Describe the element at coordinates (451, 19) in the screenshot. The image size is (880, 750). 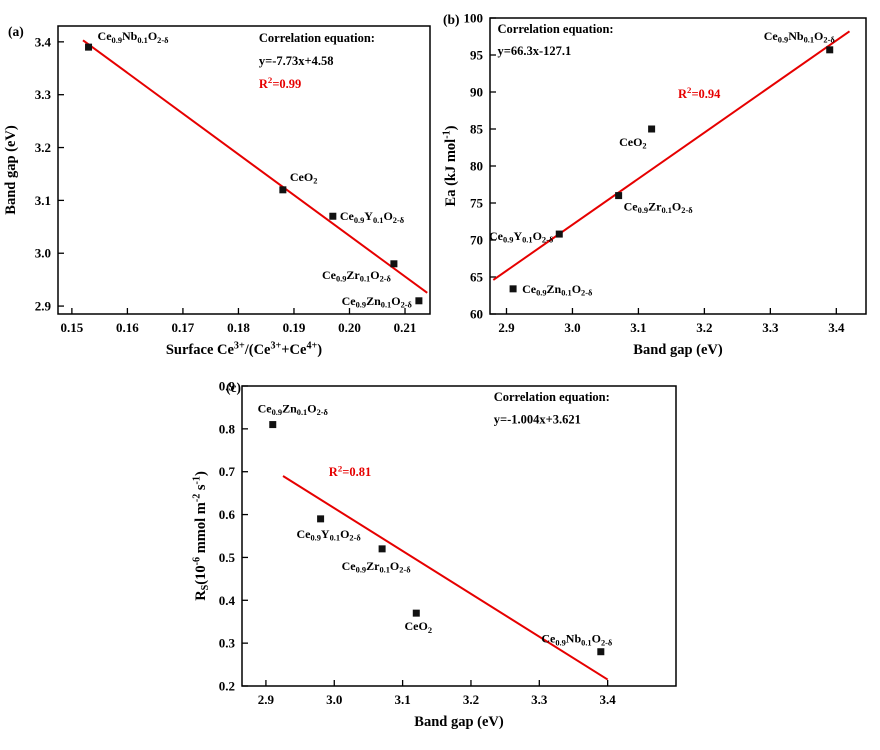
I see `panel-label: (b)` at that location.